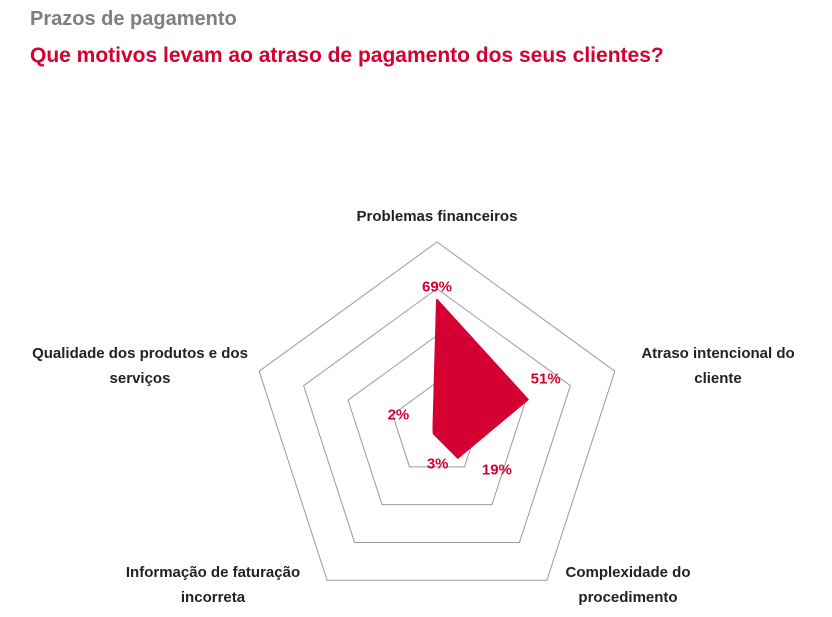 The image size is (832, 617). I want to click on value-label: 3%, so click(437, 464).